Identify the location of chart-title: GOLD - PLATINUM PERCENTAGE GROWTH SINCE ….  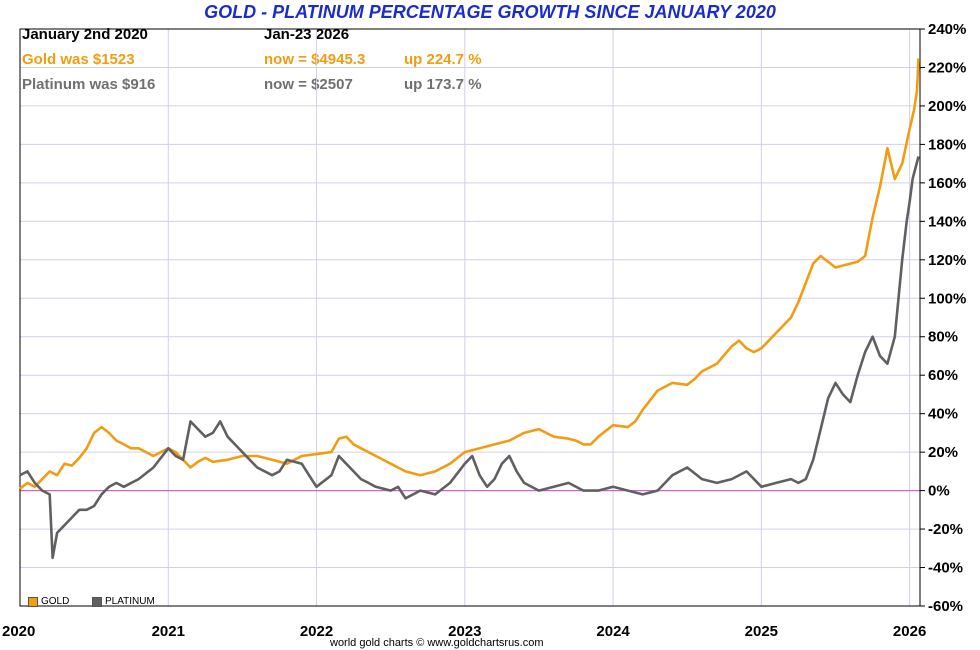
(490, 12).